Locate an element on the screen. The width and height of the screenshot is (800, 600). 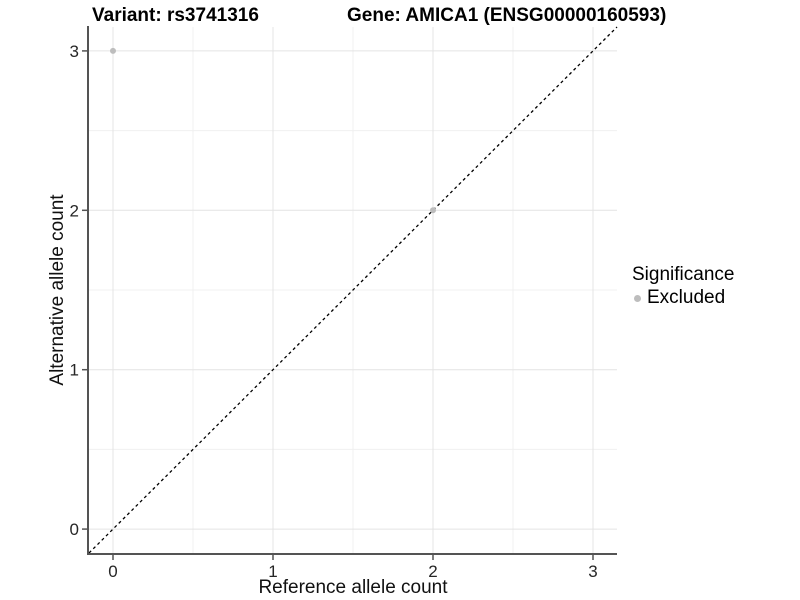
legend: Significance Excluded is located at coordinates (683, 286).